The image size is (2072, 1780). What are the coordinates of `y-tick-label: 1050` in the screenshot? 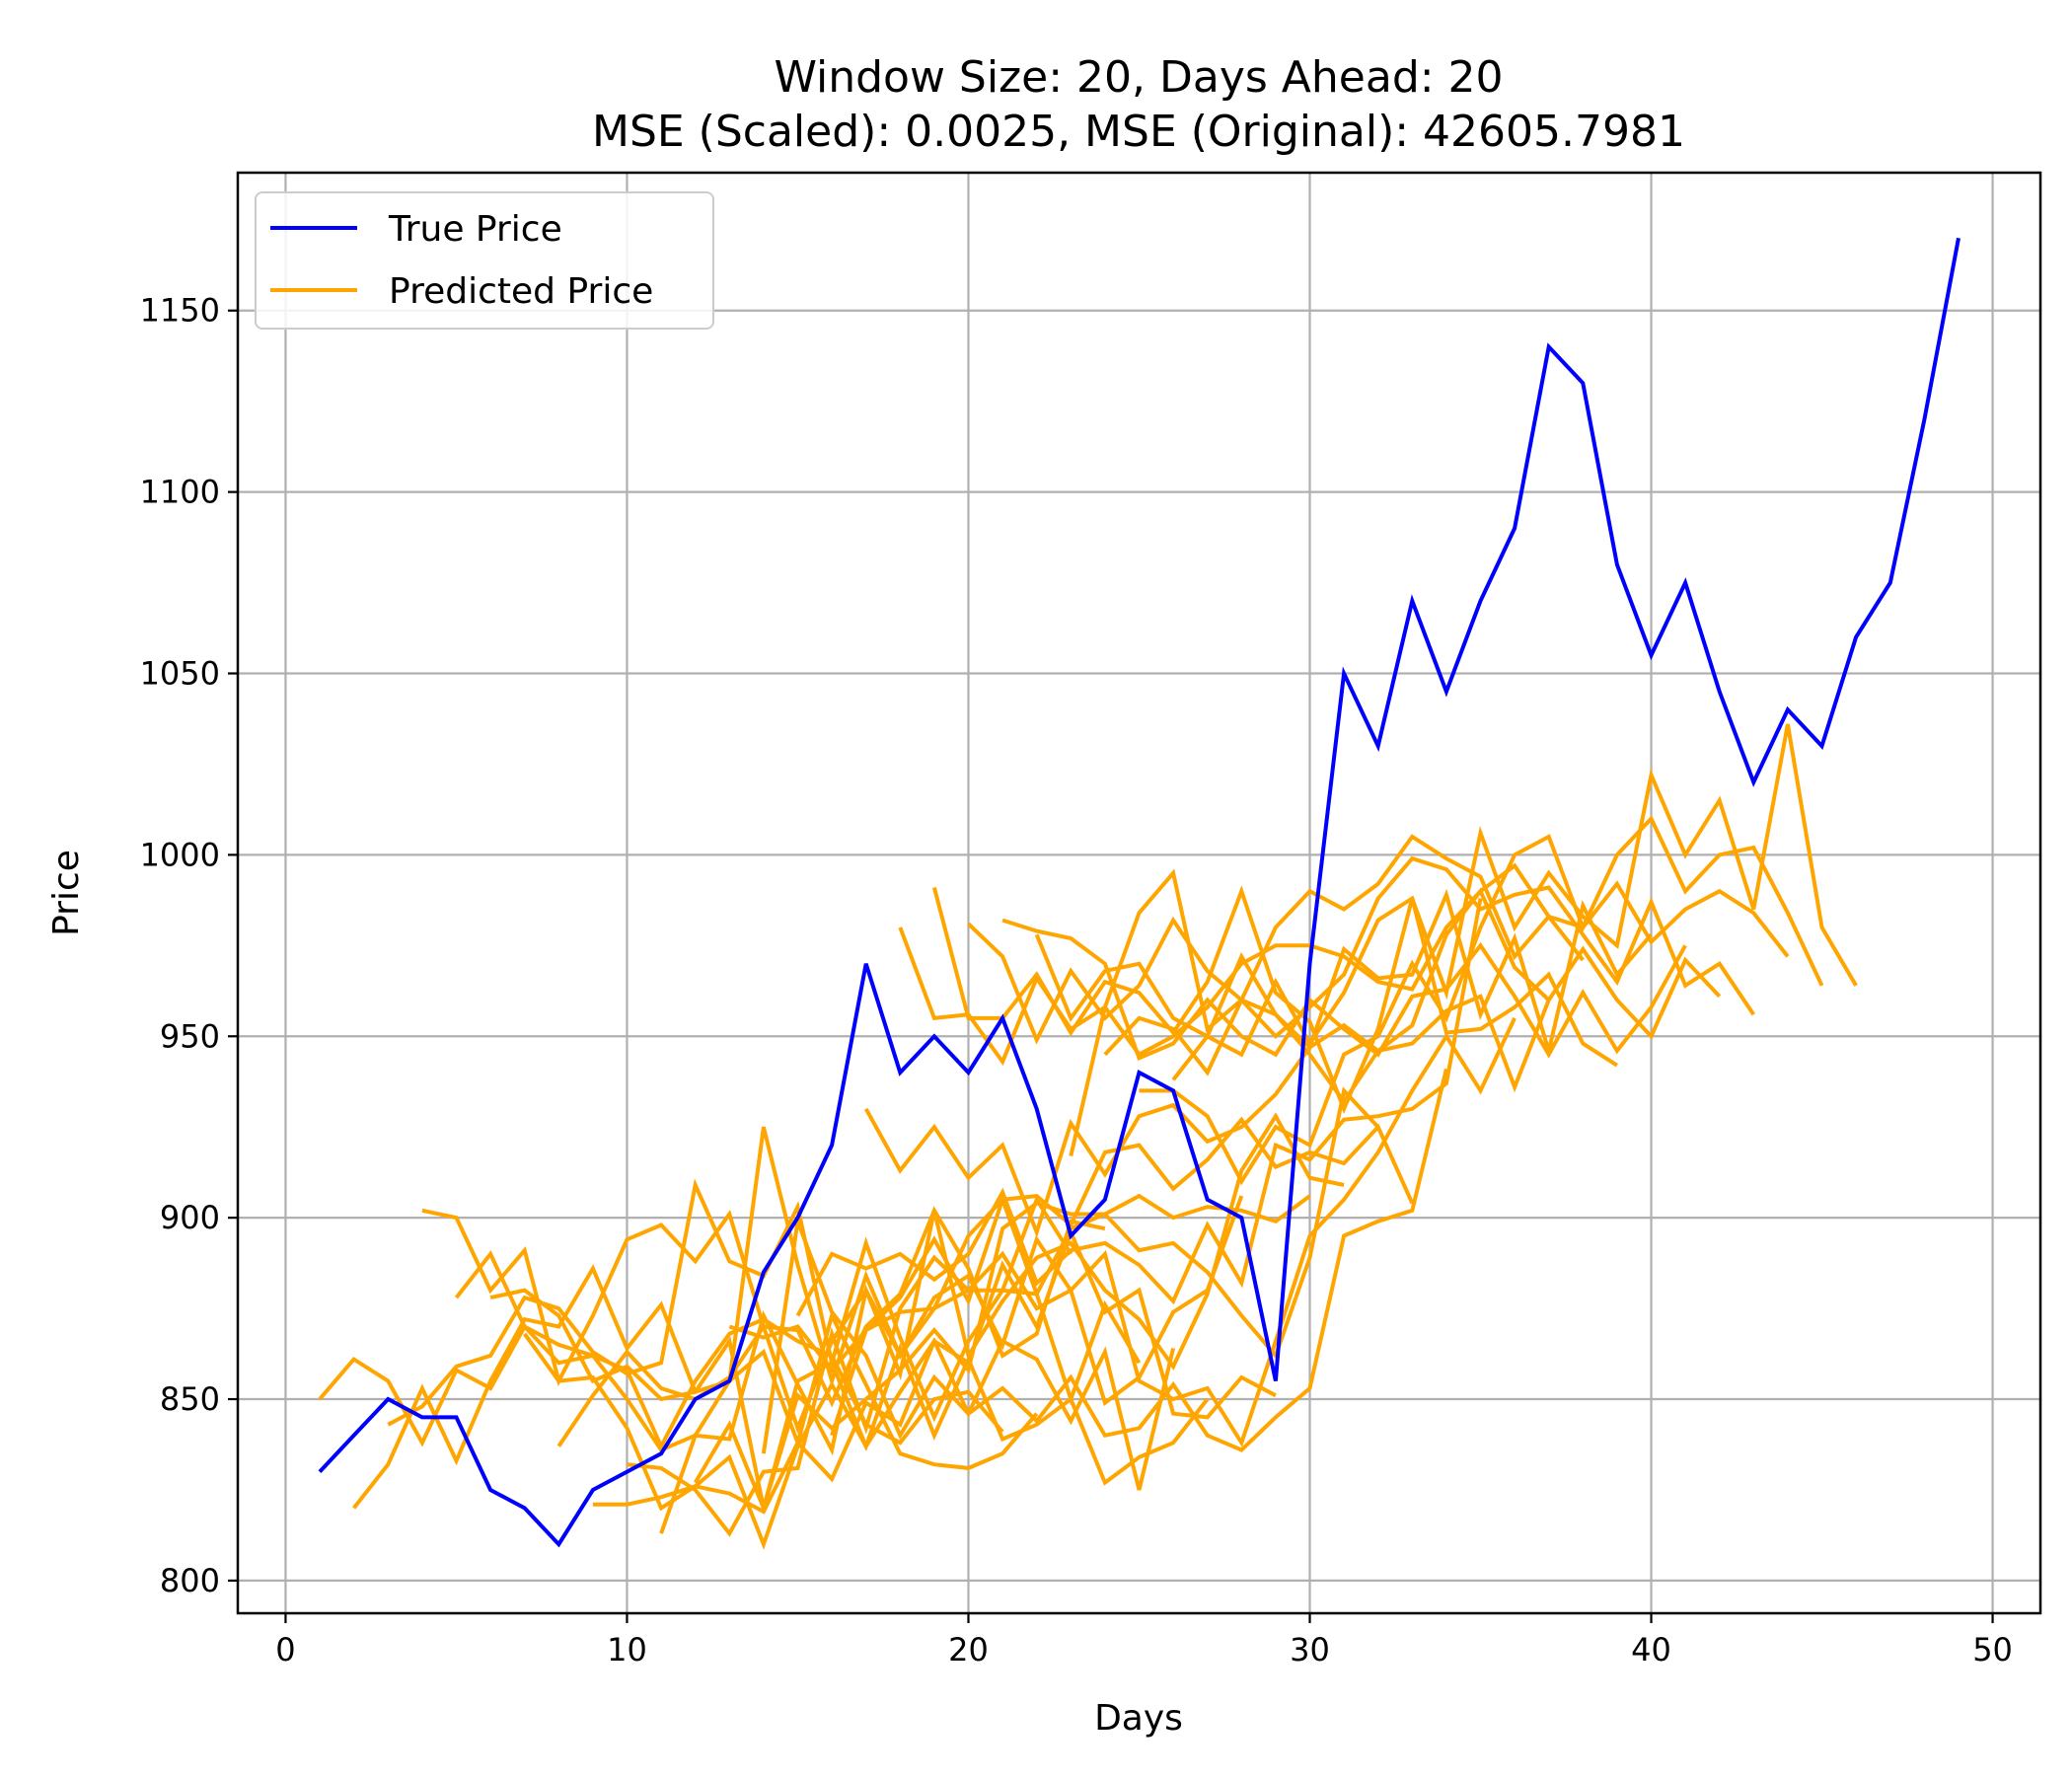 It's located at (180, 674).